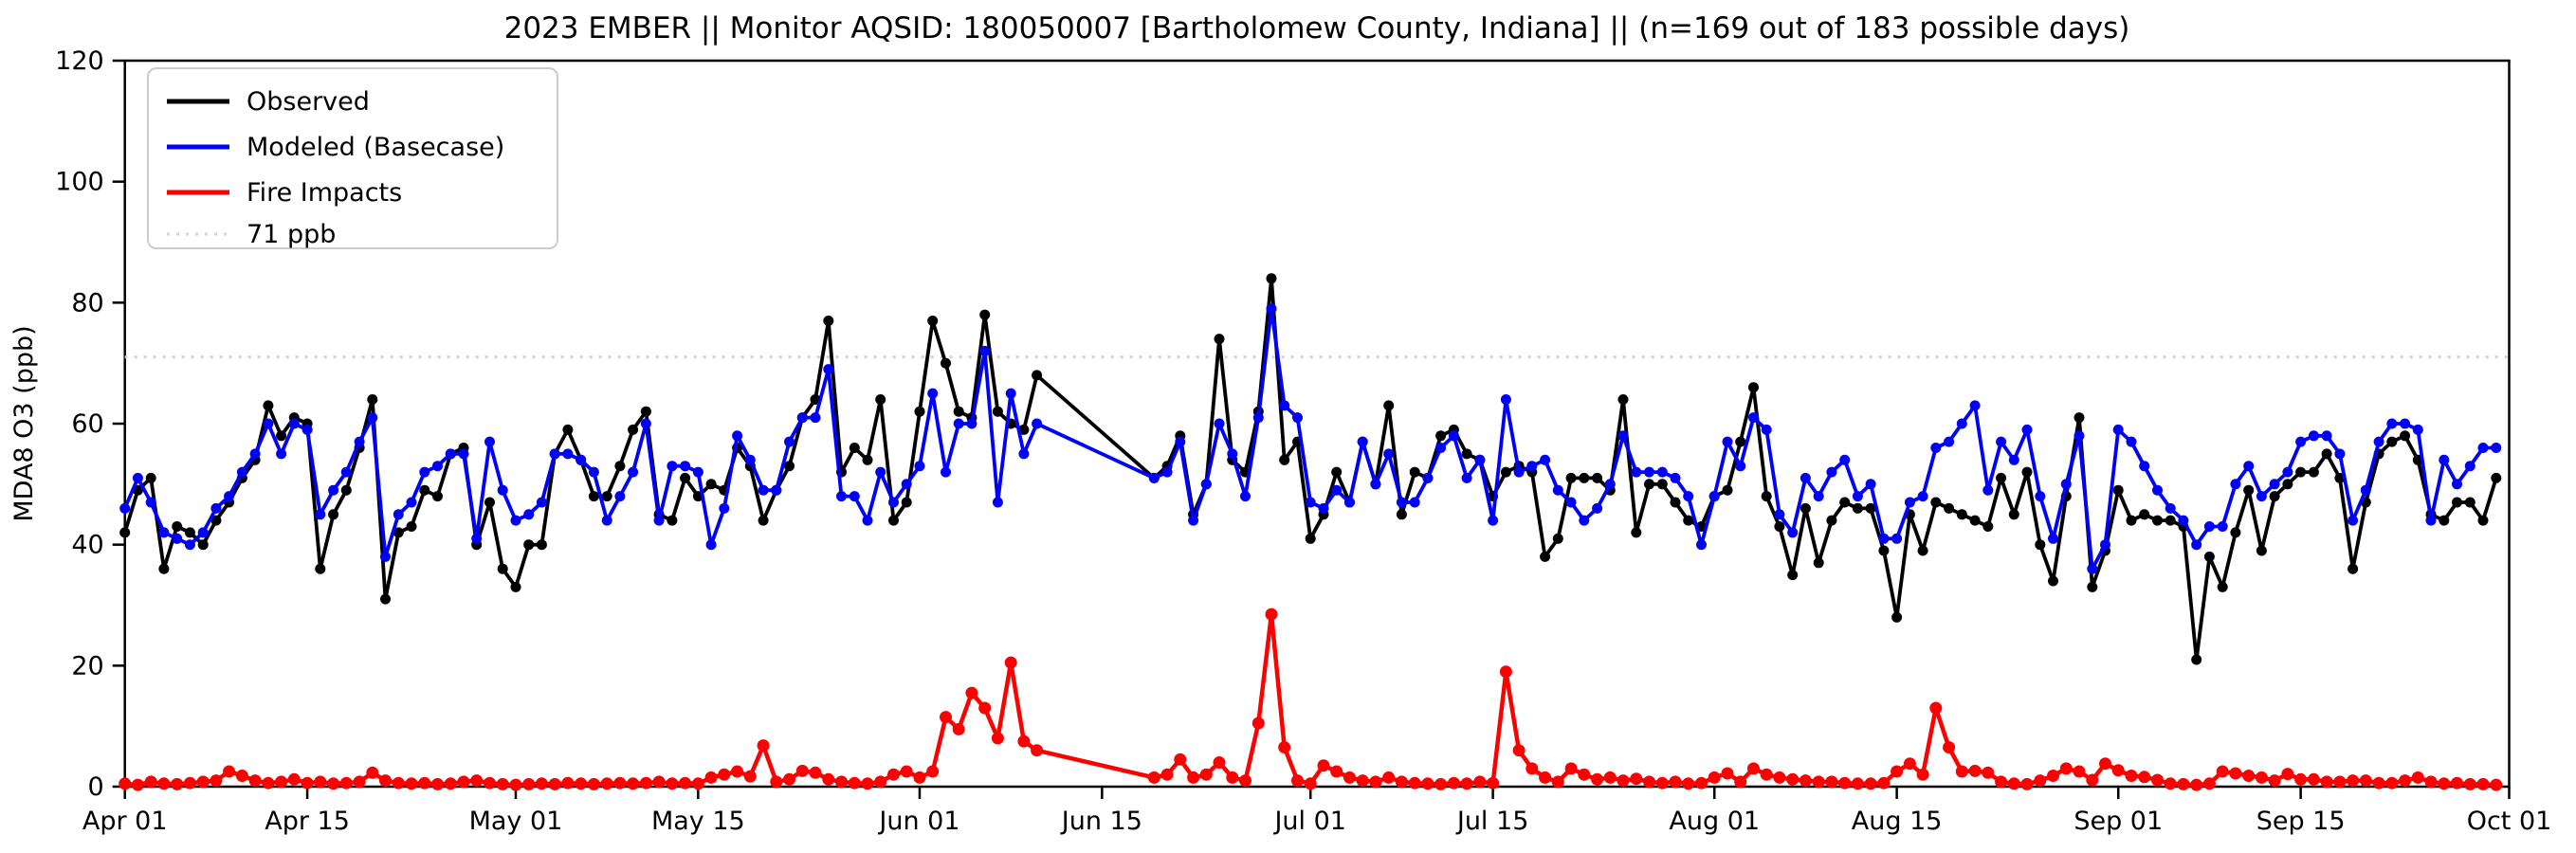  What do you see at coordinates (352, 158) in the screenshot?
I see `legend-box` at bounding box center [352, 158].